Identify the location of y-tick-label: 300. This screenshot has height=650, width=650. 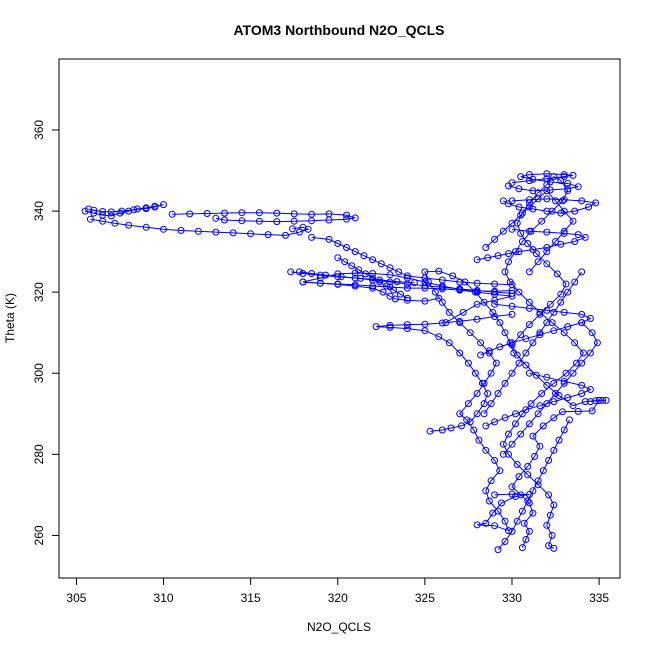
(39, 373).